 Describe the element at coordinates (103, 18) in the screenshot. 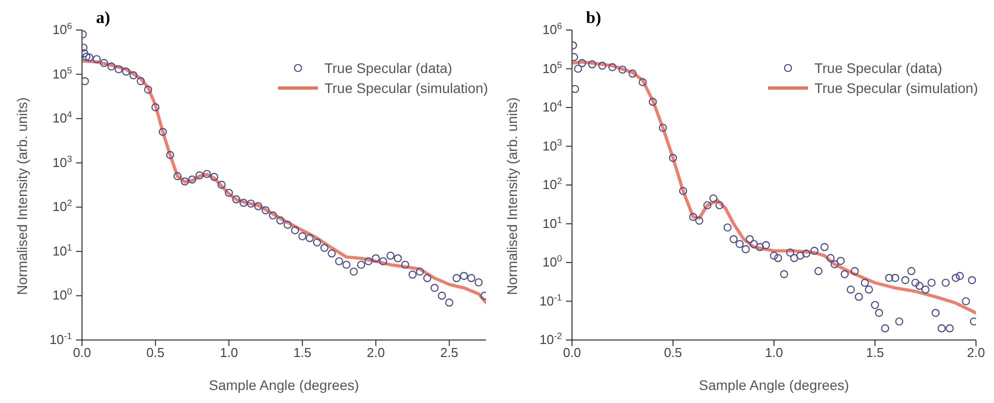

I see `chart-title: a)` at that location.